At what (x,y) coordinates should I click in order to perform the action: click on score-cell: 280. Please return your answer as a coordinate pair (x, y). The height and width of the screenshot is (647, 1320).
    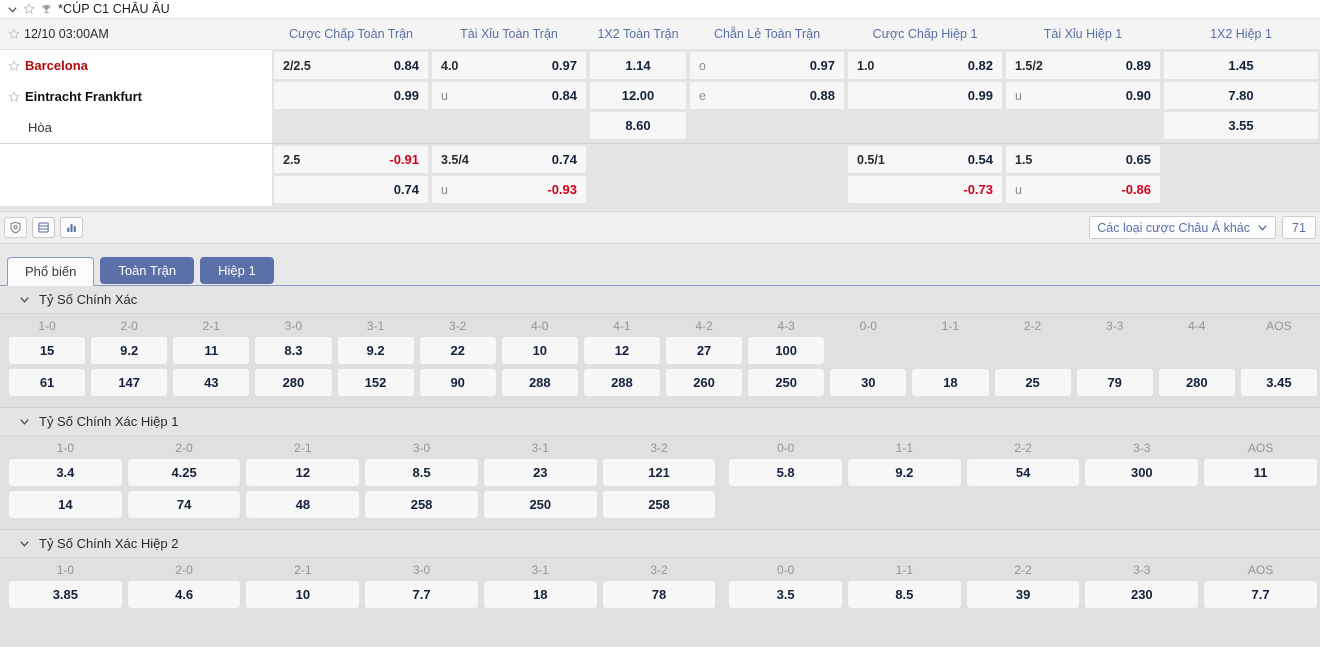
    Looking at the image, I should click on (293, 385).